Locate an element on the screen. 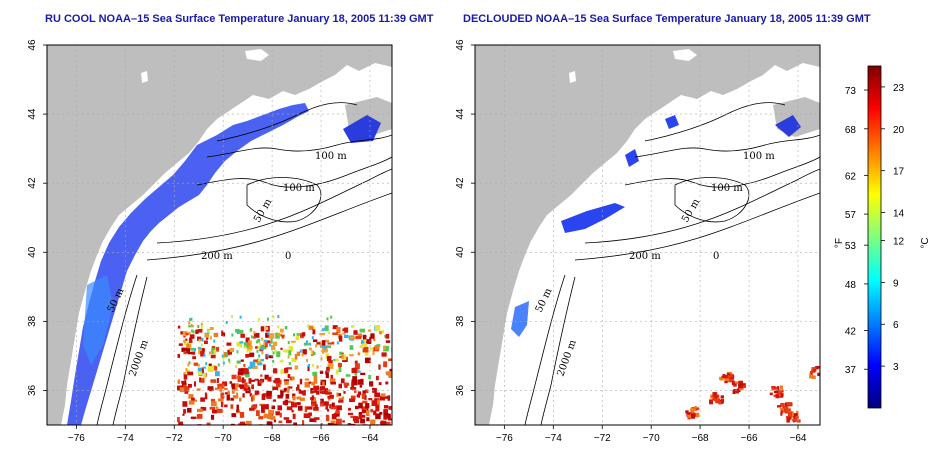 Image resolution: width=950 pixels, height=475 pixels. contour-label: 200 m is located at coordinates (217, 256).